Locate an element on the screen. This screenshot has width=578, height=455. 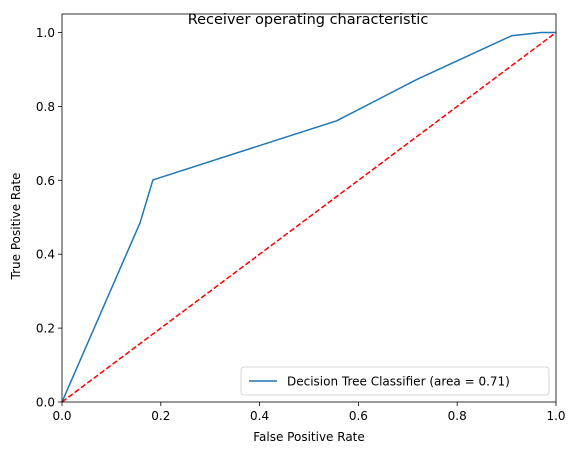
x-tick-label: 0.8 is located at coordinates (457, 416).